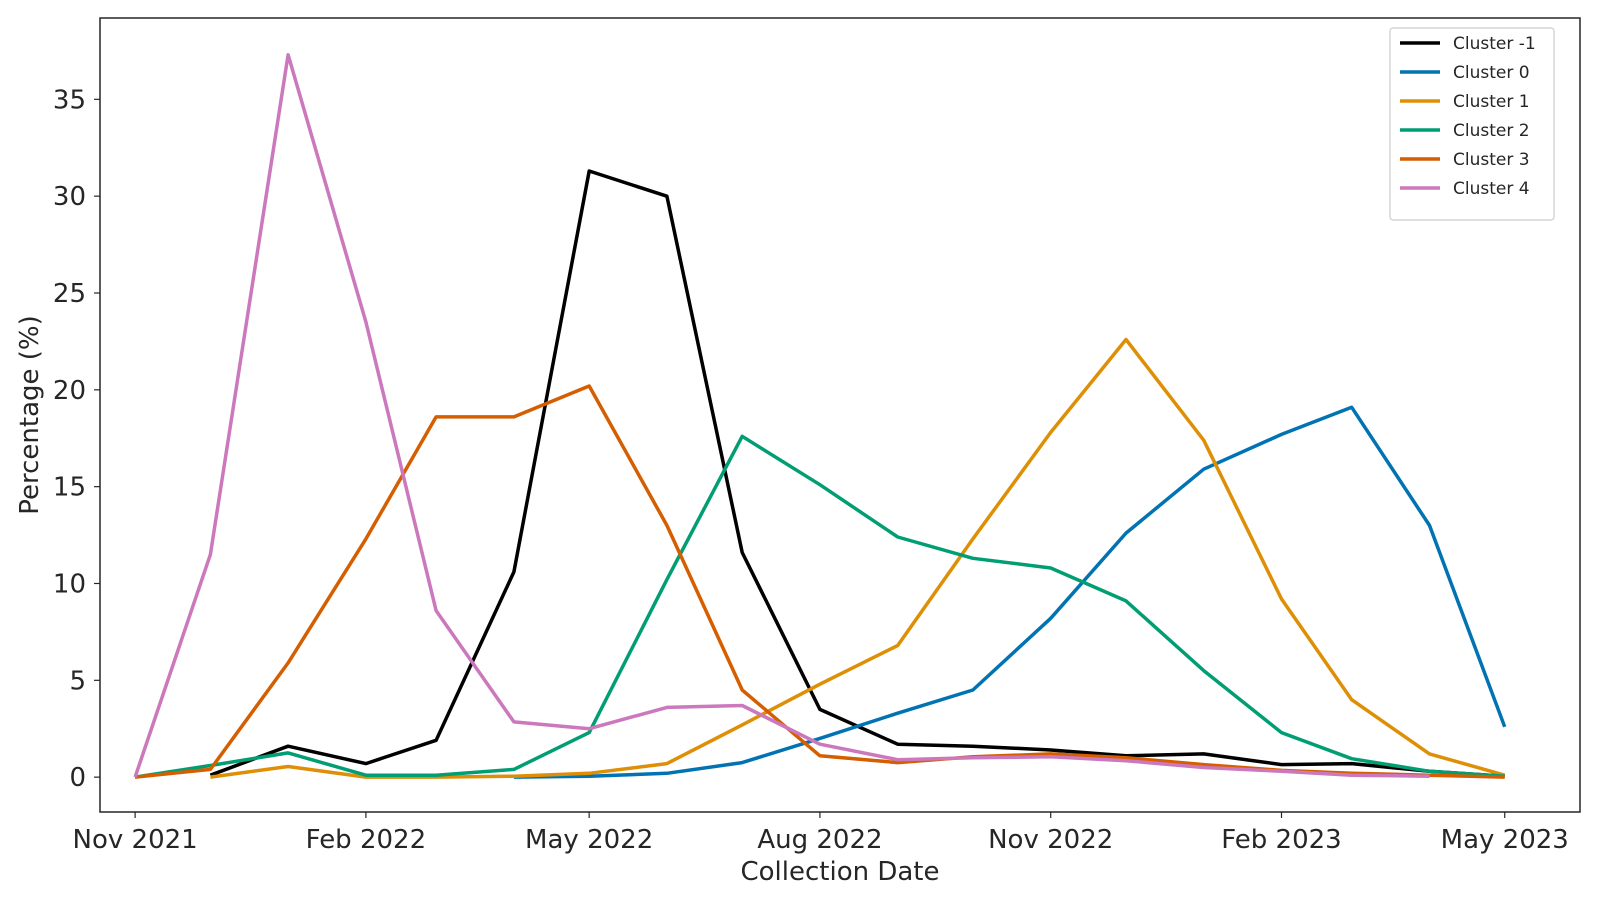  What do you see at coordinates (1505, 840) in the screenshot?
I see `x-tick-label: May 2023` at bounding box center [1505, 840].